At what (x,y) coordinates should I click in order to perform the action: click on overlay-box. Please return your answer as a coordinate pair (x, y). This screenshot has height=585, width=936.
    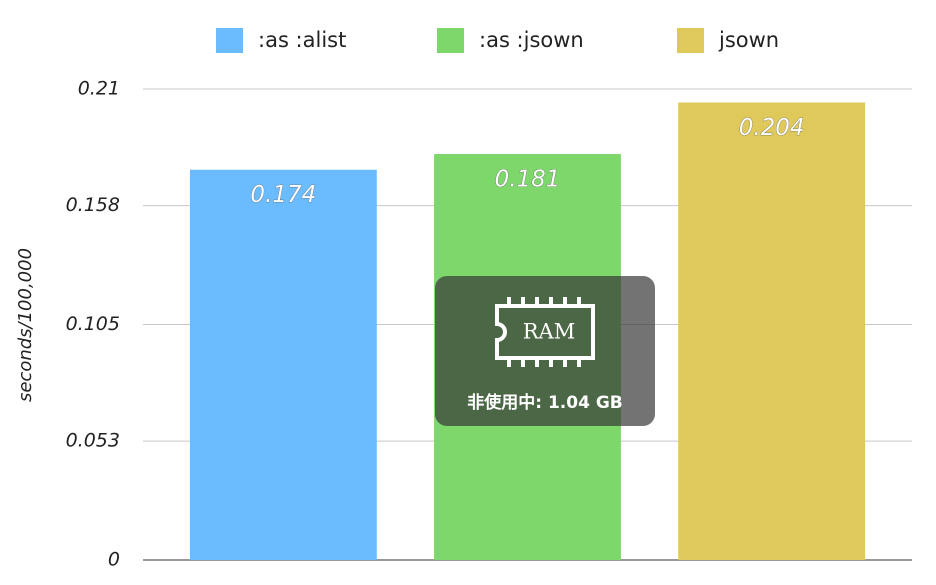
    Looking at the image, I should click on (545, 351).